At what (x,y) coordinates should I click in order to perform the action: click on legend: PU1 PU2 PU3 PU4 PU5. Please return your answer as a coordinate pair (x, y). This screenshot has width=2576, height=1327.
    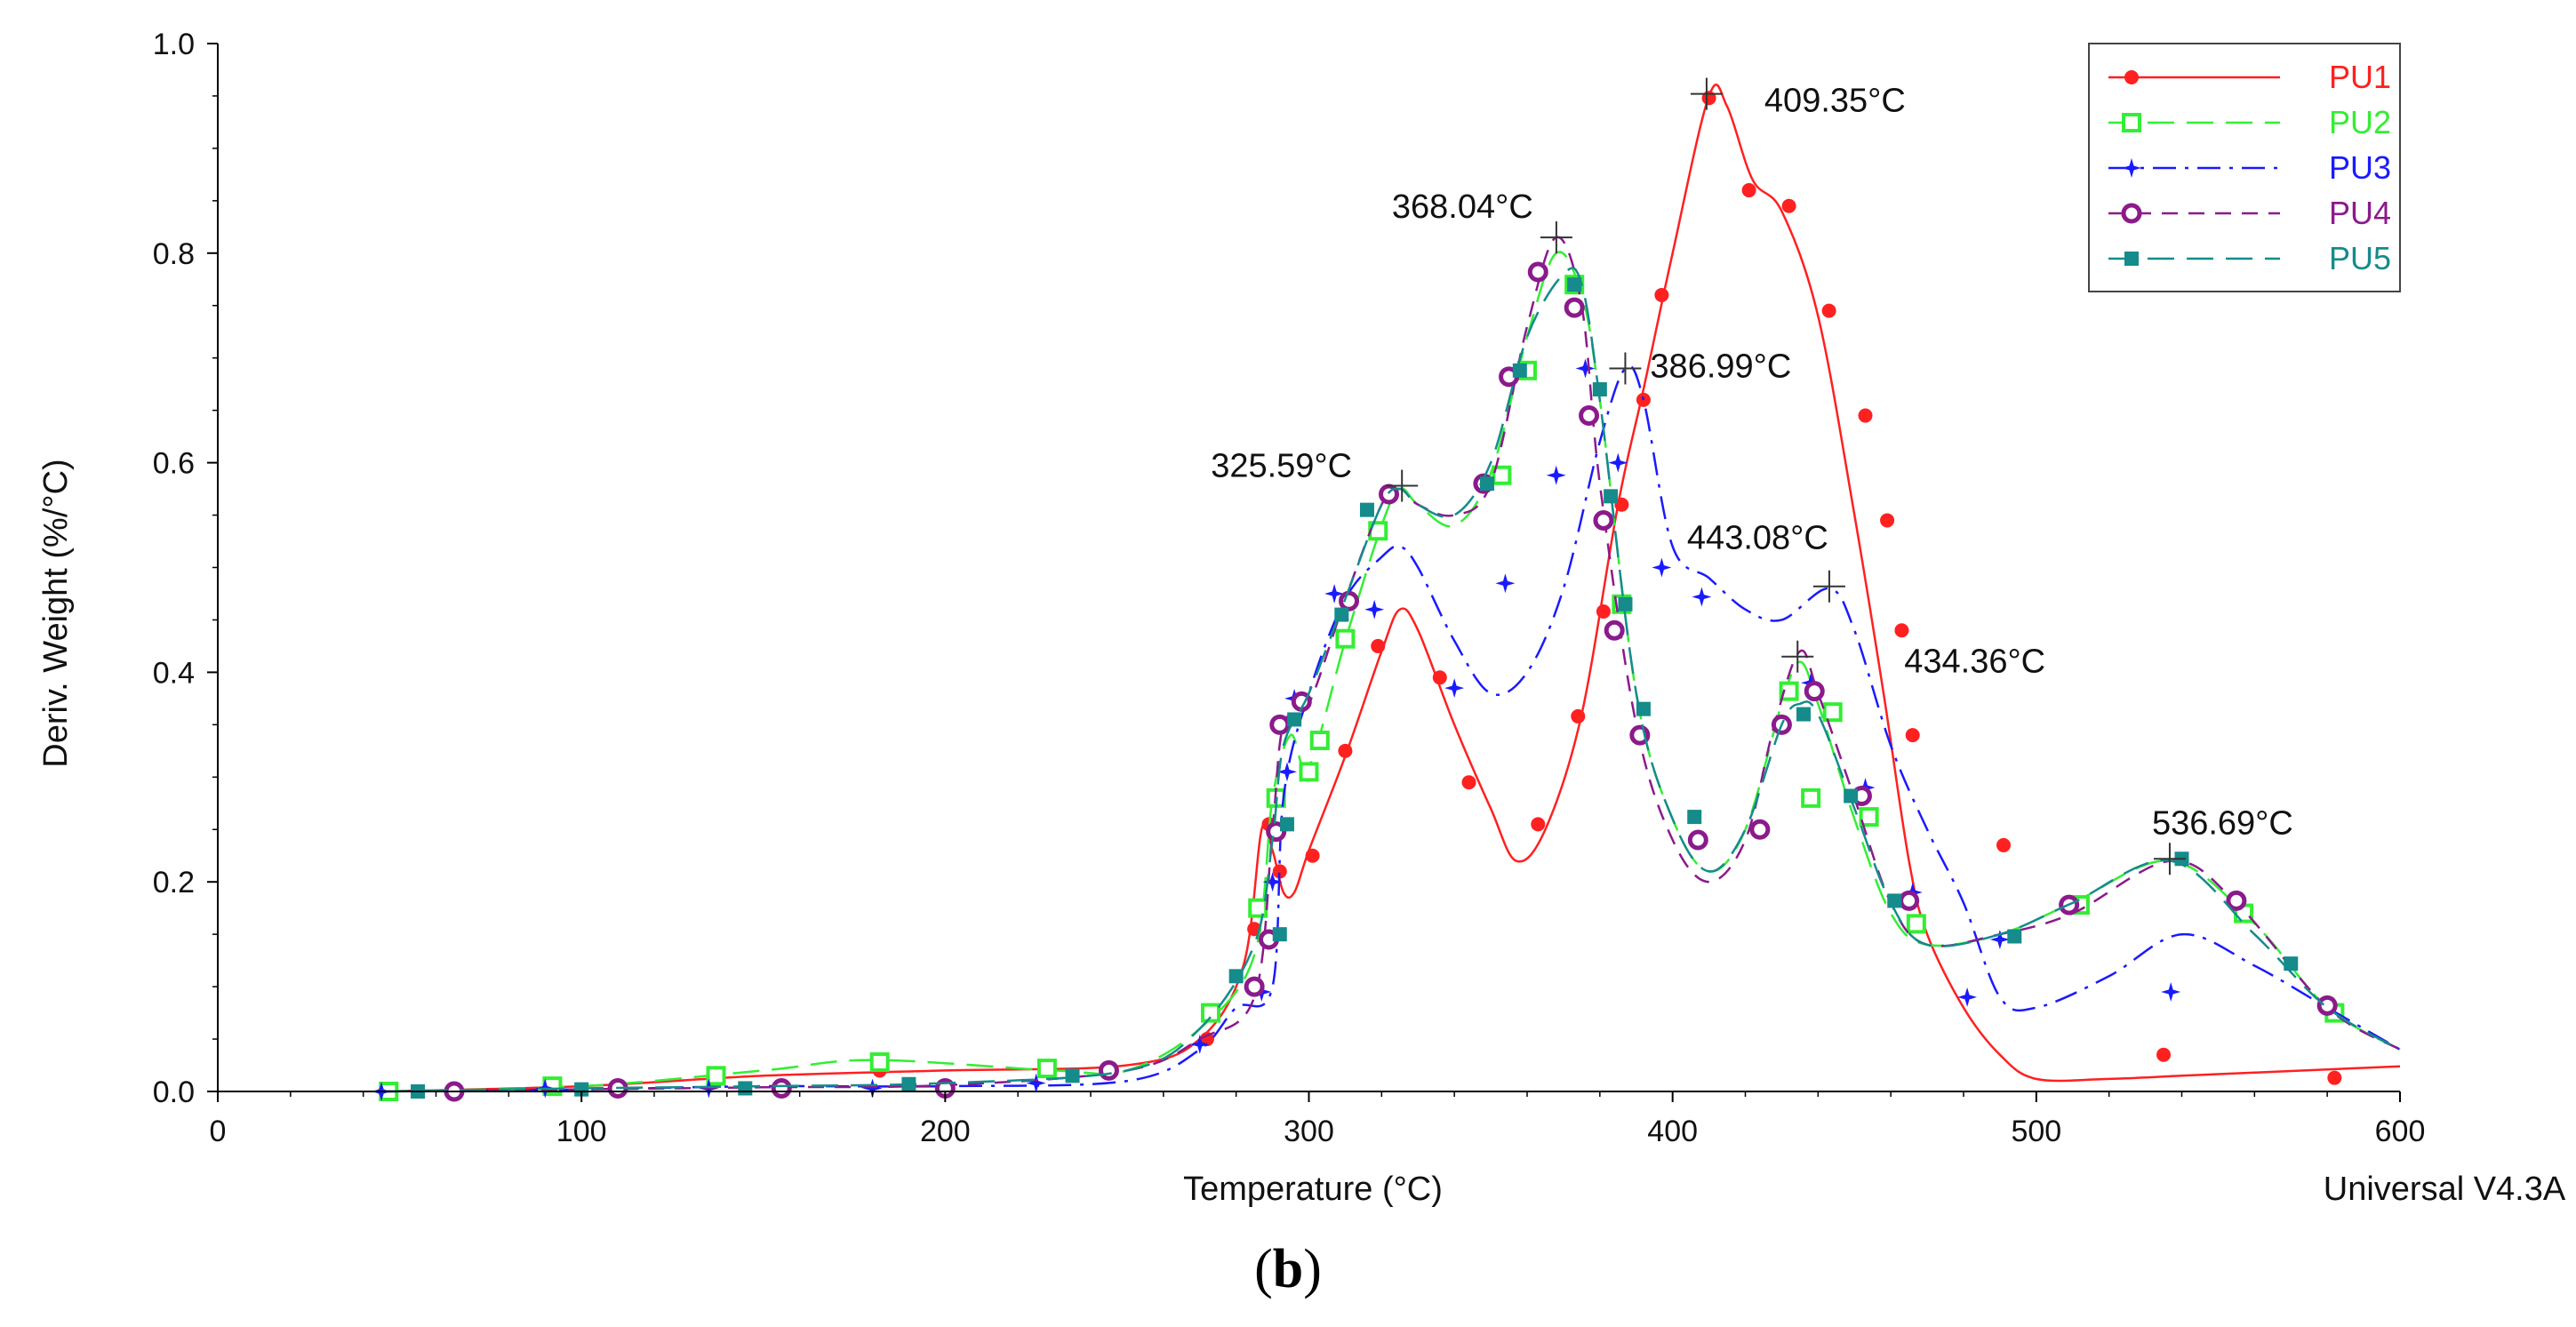
    Looking at the image, I should click on (2244, 167).